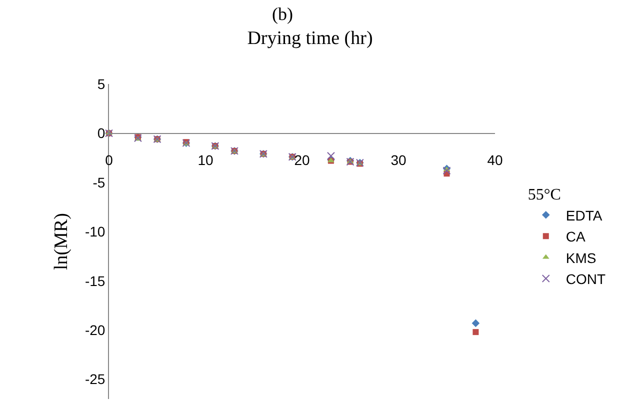 The image size is (620, 407). What do you see at coordinates (95, 379) in the screenshot?
I see `y-tick-label: -25` at bounding box center [95, 379].